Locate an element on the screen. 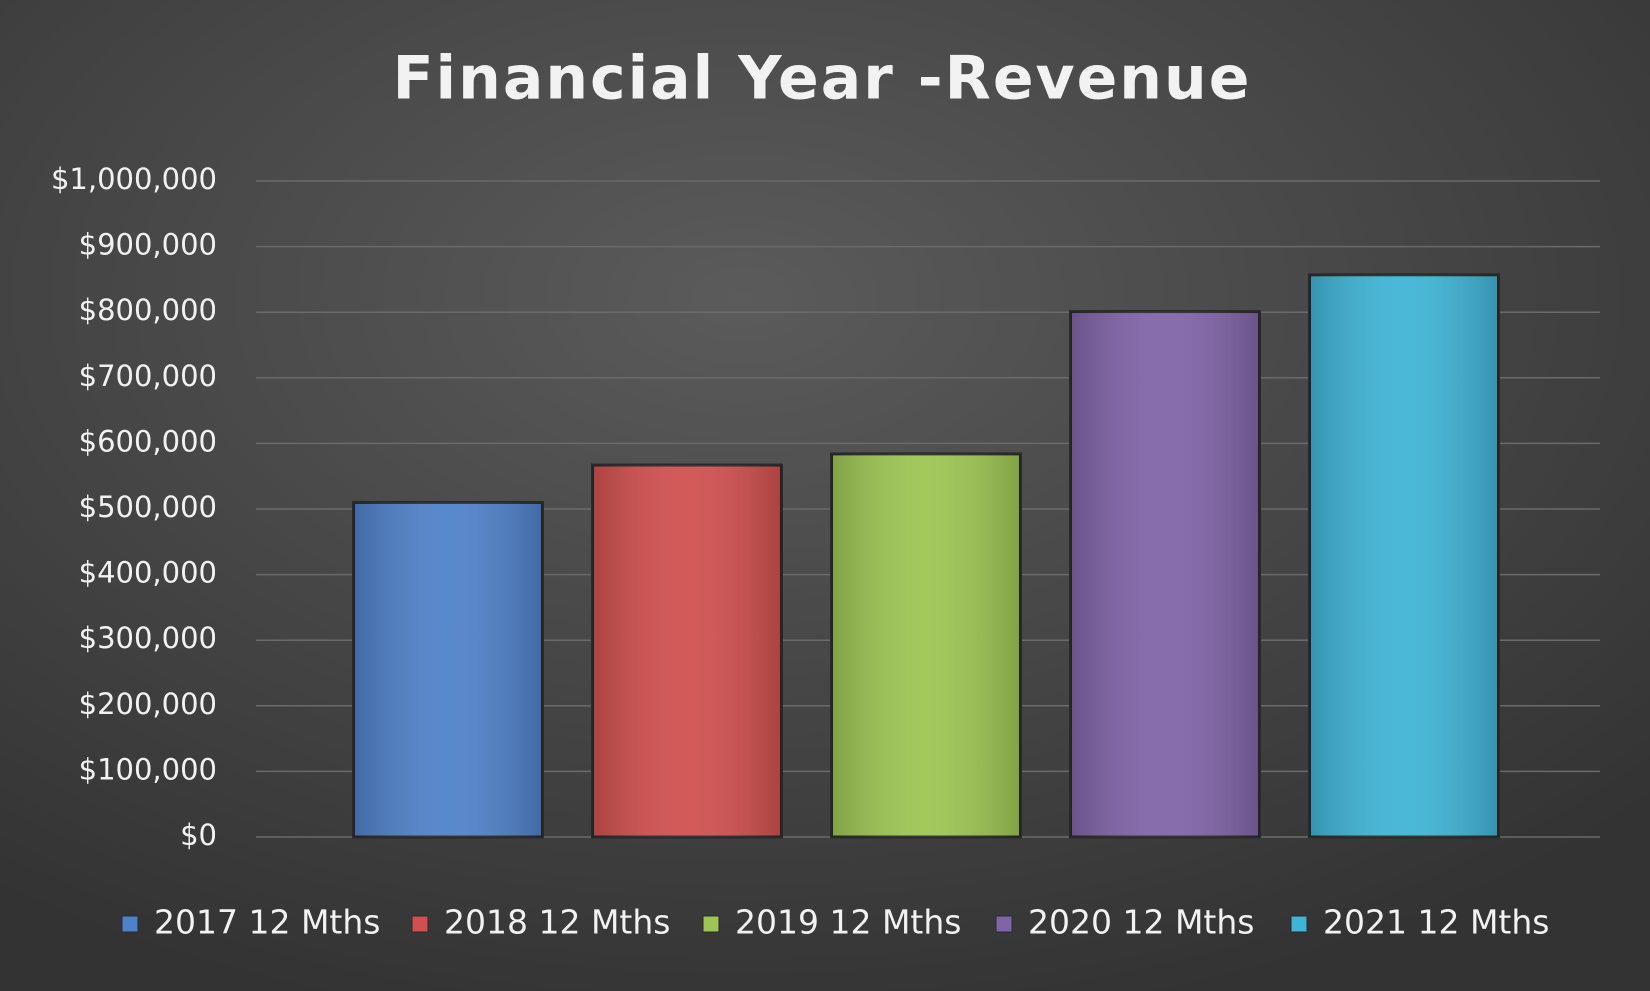 This screenshot has width=1650, height=991. y-tick-label: $700,000 is located at coordinates (148, 376).